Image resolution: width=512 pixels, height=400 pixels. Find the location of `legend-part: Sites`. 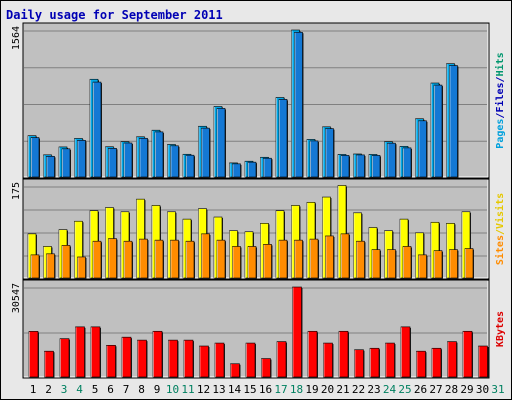

legend-part: Sites is located at coordinates (500, 250).